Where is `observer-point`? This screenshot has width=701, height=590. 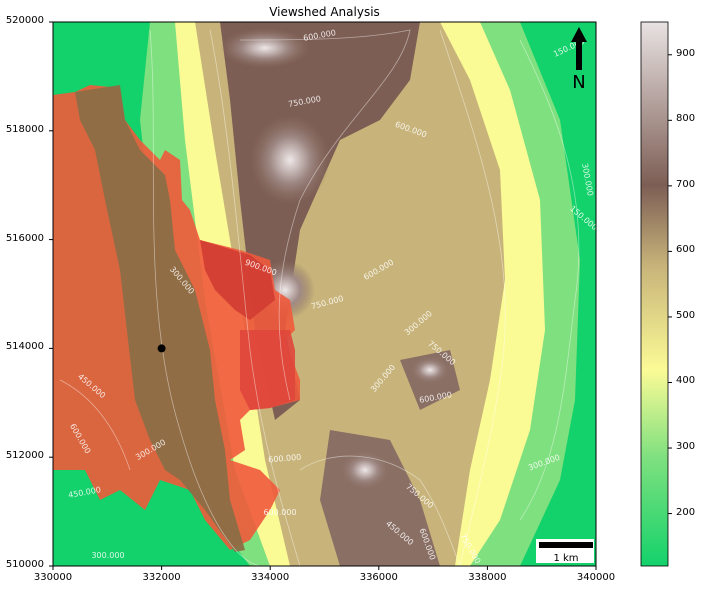
observer-point is located at coordinates (161, 348).